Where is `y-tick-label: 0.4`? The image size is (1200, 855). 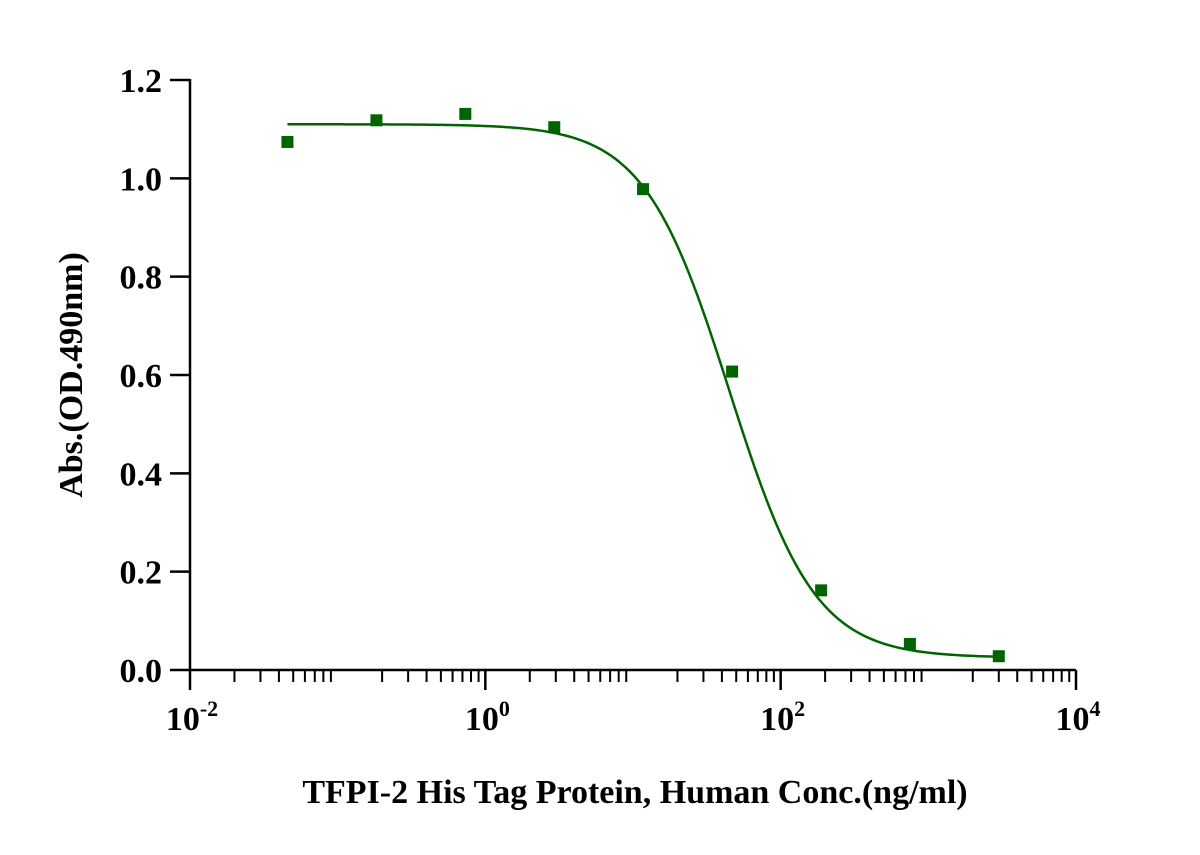 y-tick-label: 0.4 is located at coordinates (141, 474).